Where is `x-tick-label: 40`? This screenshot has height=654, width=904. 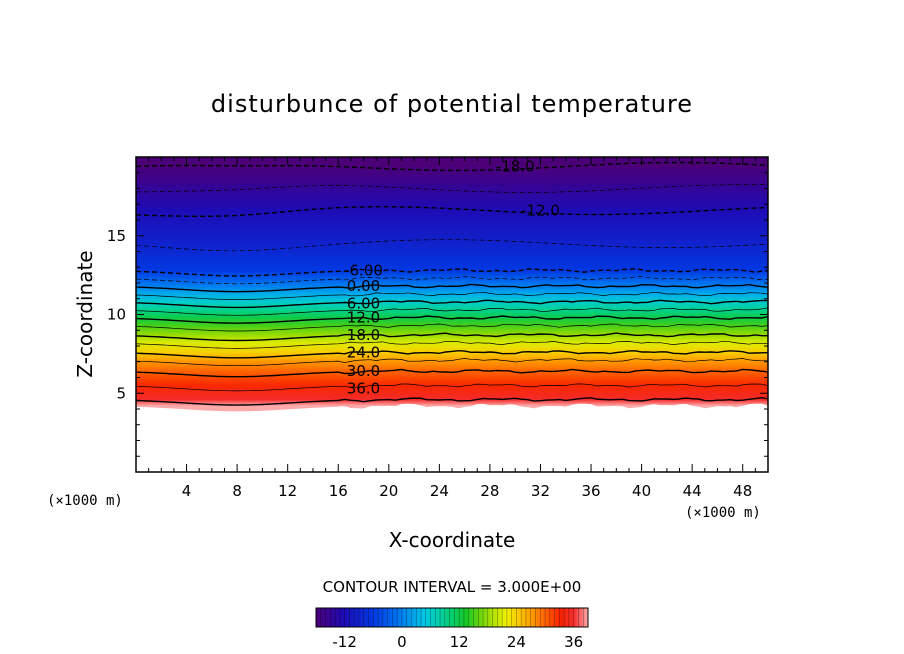 x-tick-label: 40 is located at coordinates (641, 491).